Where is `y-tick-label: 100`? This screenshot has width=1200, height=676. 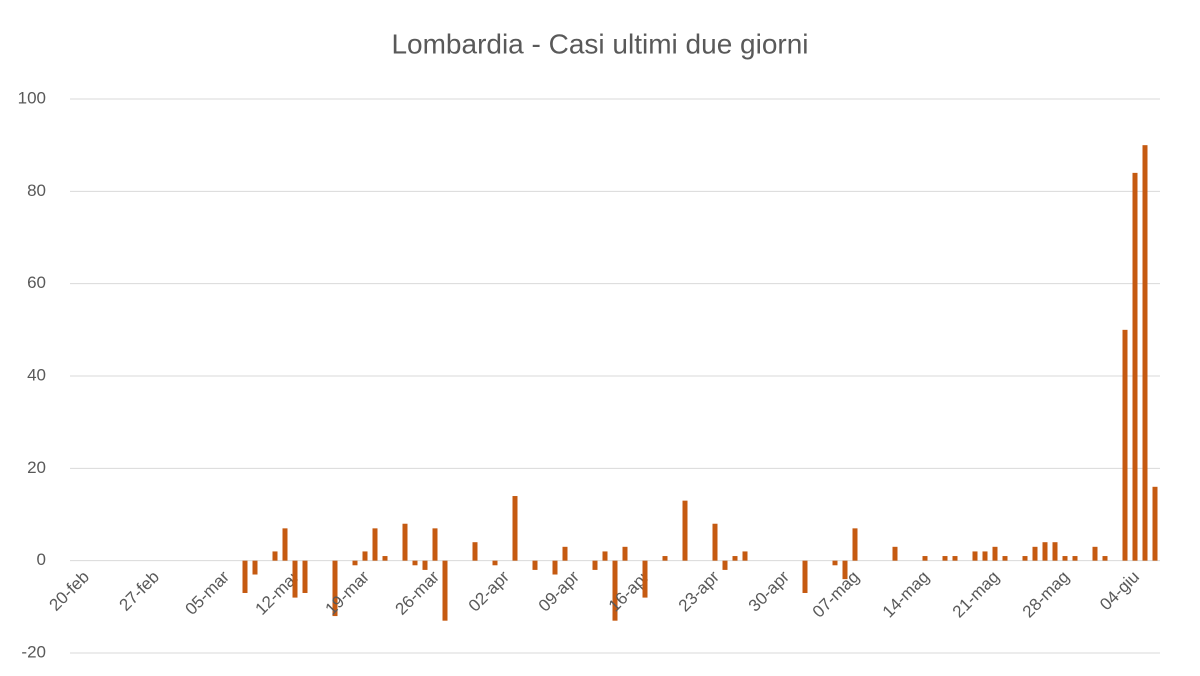
y-tick-label: 100 is located at coordinates (32, 97).